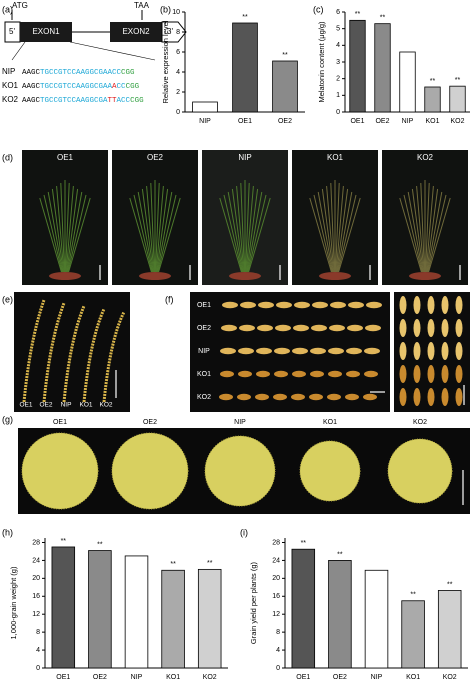 The height and width of the screenshot is (692, 474). I want to click on y-tick-label: 20, so click(276, 578).